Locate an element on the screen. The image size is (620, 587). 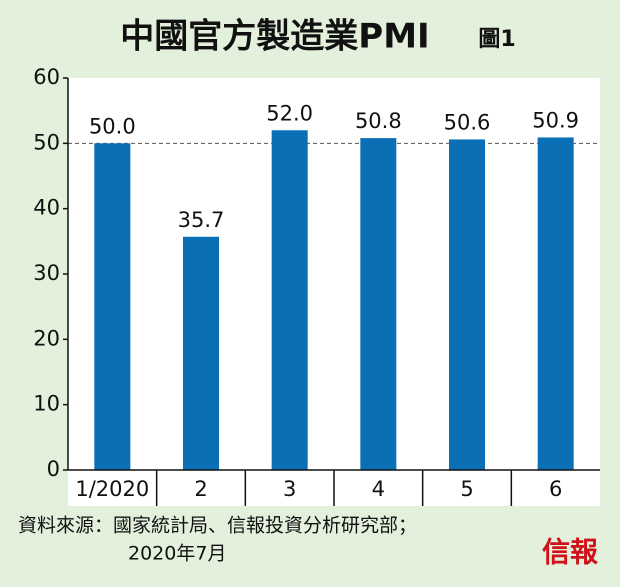
source: 資料來源：國家統計局、信報投資分析研究部； is located at coordinates (217, 526).